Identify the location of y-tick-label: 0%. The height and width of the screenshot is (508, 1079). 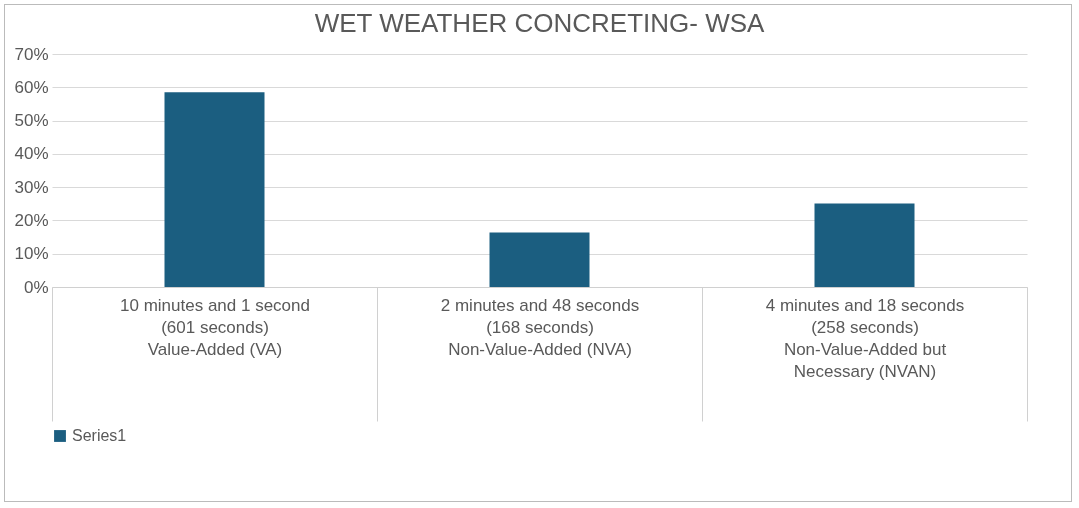
(36, 287).